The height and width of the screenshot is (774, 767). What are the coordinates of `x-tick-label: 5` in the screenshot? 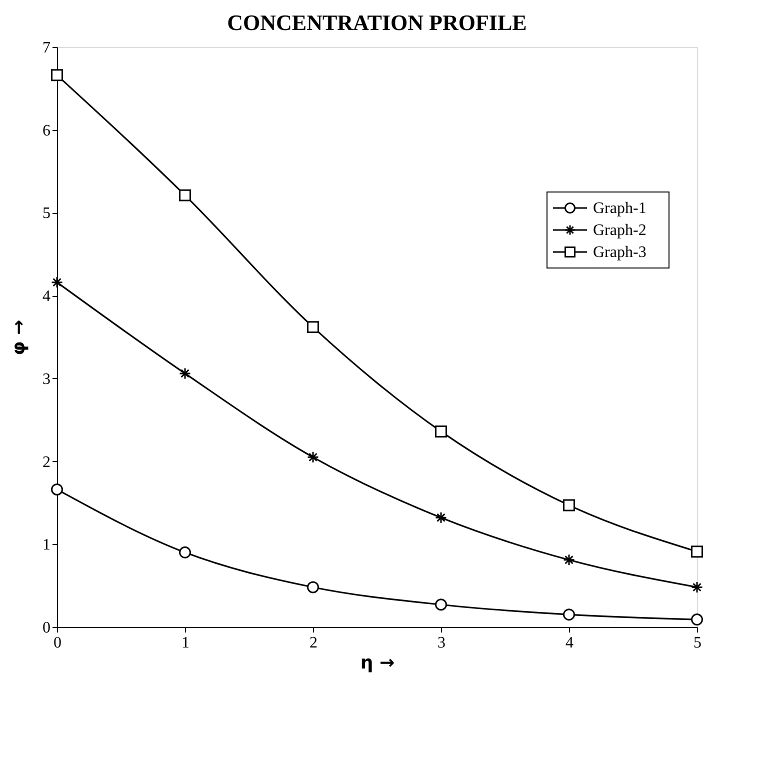 It's located at (698, 643).